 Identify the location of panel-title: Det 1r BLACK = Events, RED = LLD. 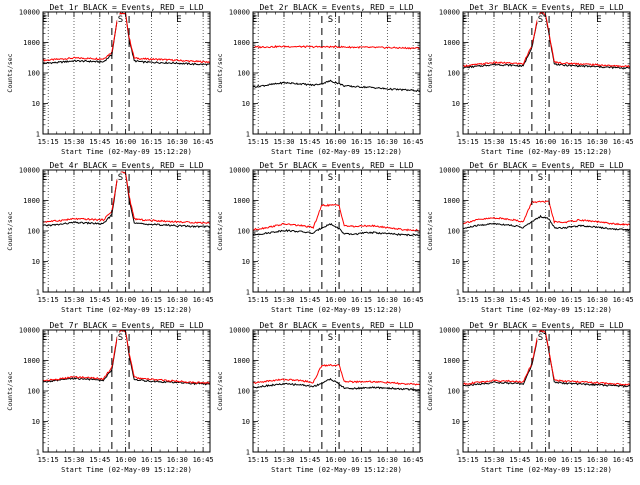
(126, 7).